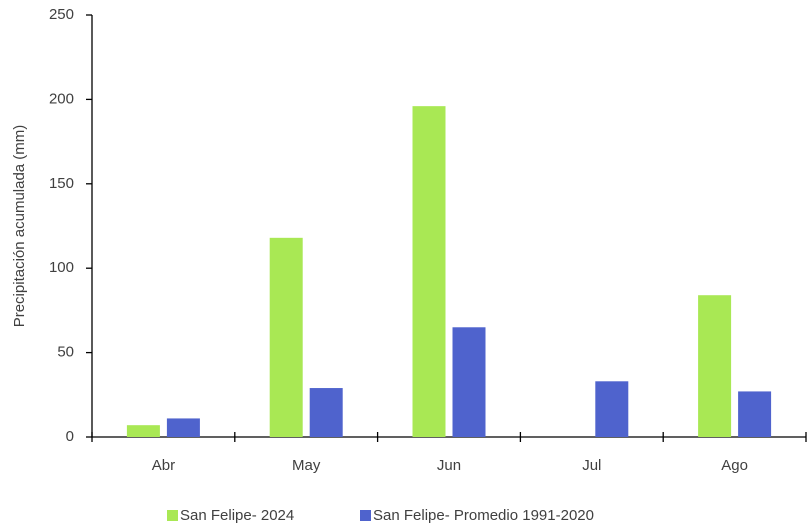 The image size is (808, 531). I want to click on y-tick-label: 150, so click(61, 183).